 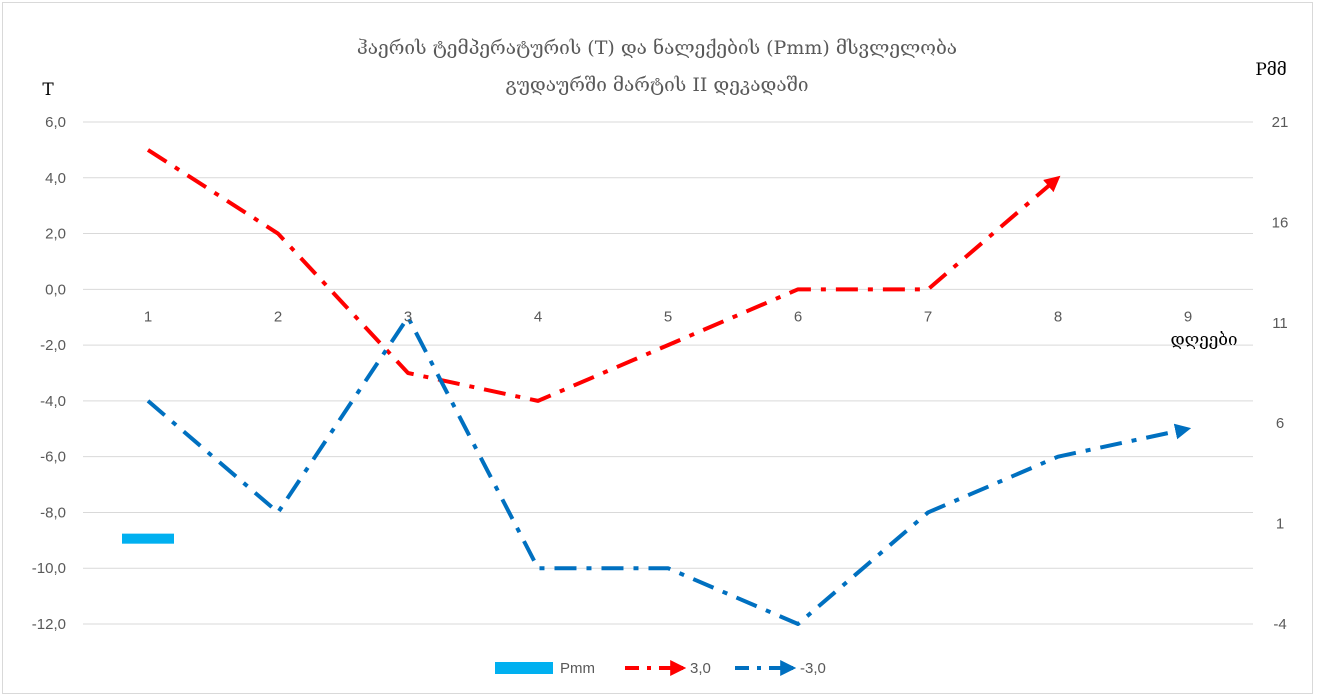 I want to click on x-tick-label: 6, so click(x=798, y=316).